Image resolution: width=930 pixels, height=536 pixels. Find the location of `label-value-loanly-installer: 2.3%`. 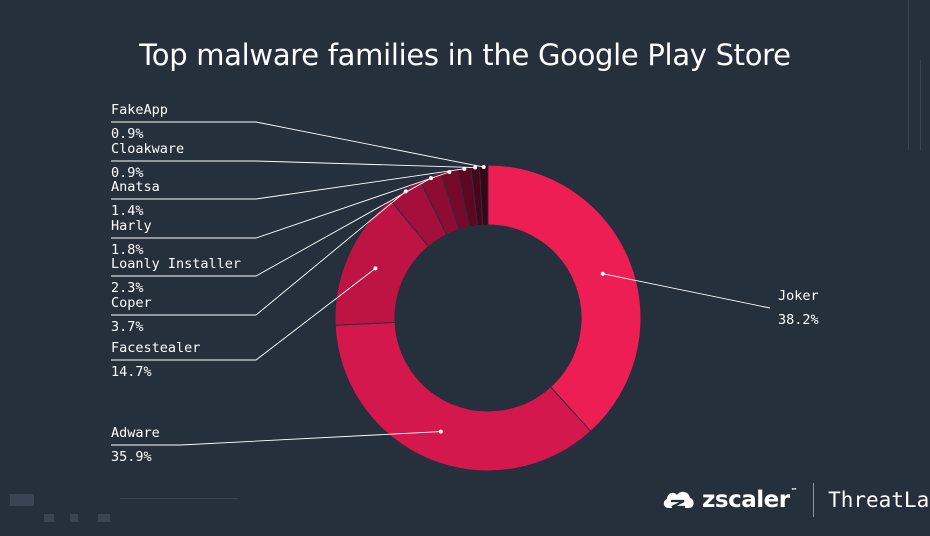

label-value-loanly-installer: 2.3% is located at coordinates (127, 288).